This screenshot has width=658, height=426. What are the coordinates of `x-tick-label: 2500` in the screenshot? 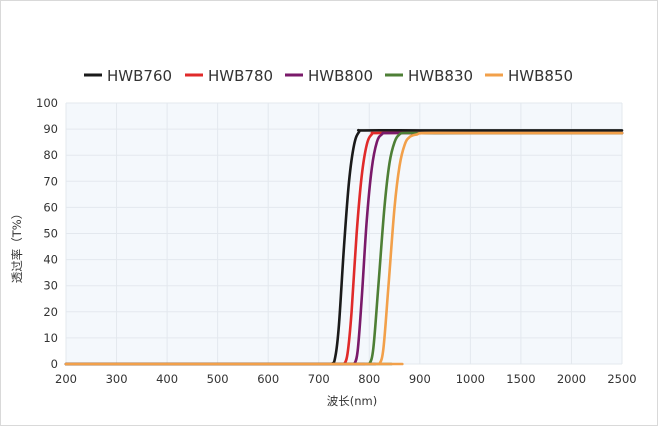 It's located at (621, 379).